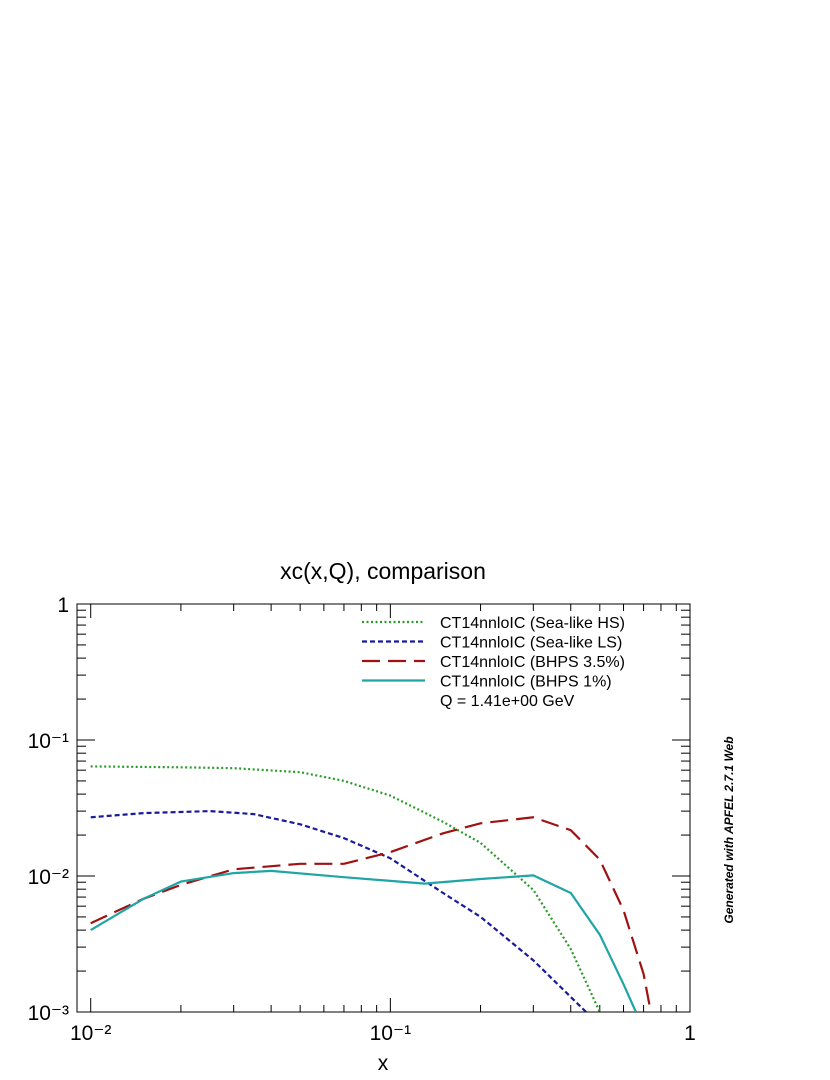  Describe the element at coordinates (383, 1063) in the screenshot. I see `x-axis-label: x` at that location.